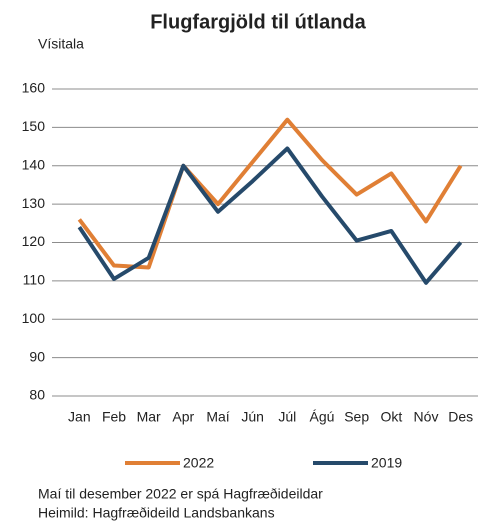 The width and height of the screenshot is (486, 524). What do you see at coordinates (356, 417) in the screenshot?
I see `x-tick-label: Sep` at bounding box center [356, 417].